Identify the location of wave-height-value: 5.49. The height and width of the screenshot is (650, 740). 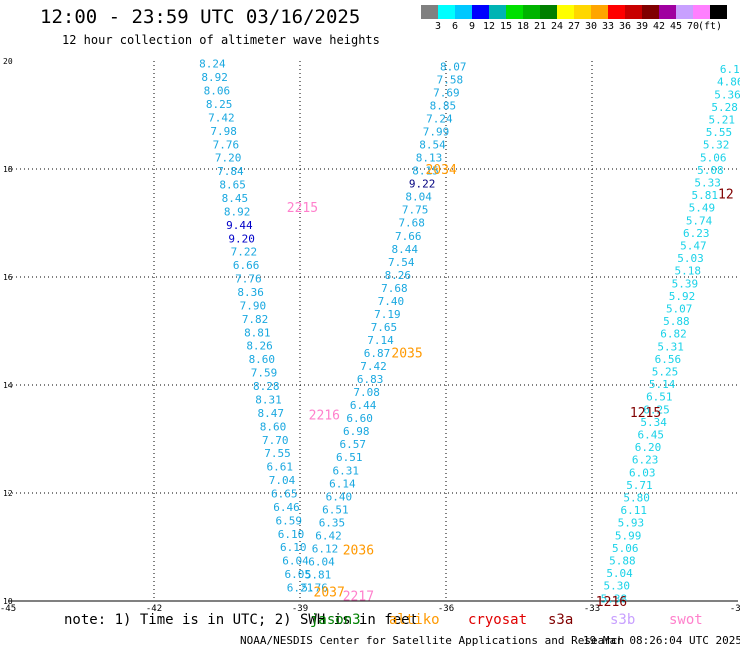
(702, 208).